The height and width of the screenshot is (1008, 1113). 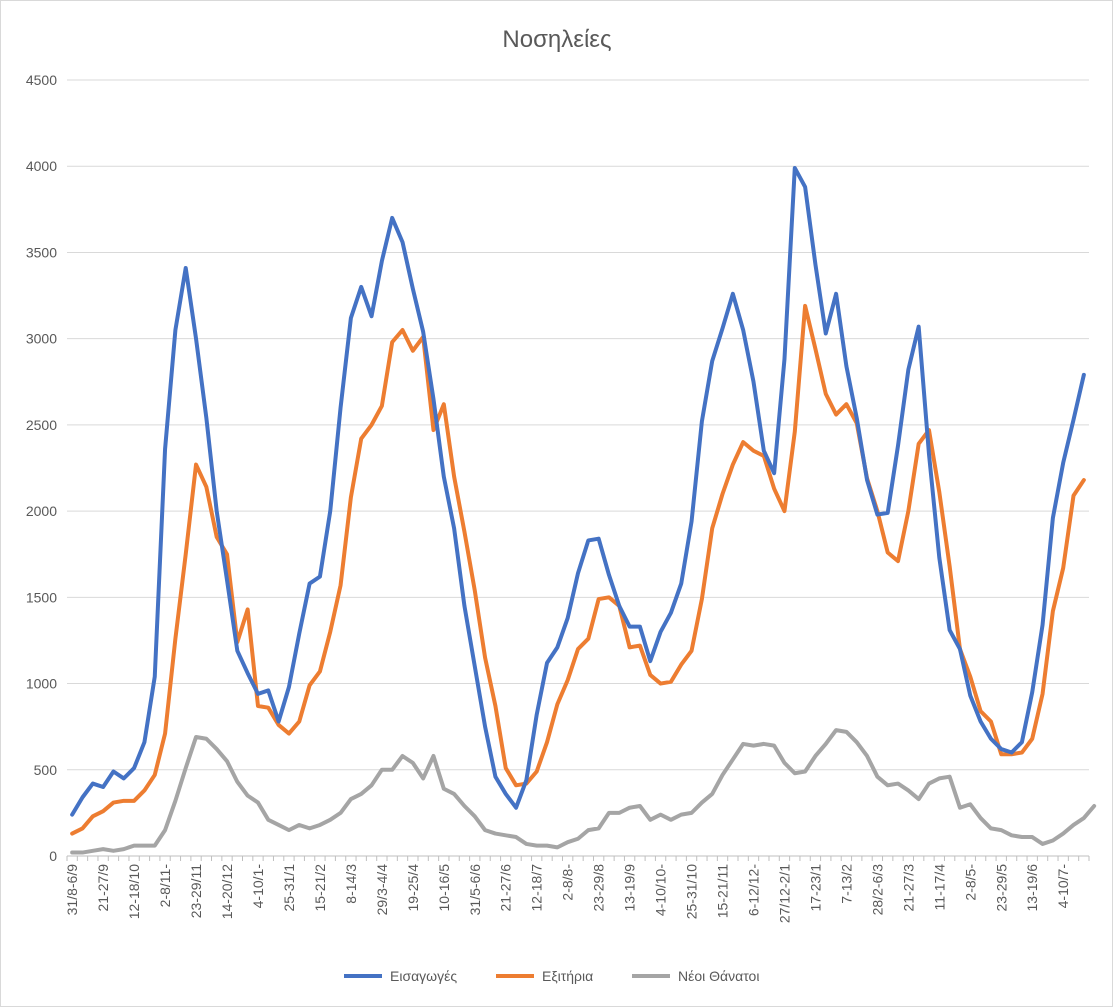 What do you see at coordinates (718, 976) in the screenshot?
I see `legend-label: Νέοι Θάνατοι` at bounding box center [718, 976].